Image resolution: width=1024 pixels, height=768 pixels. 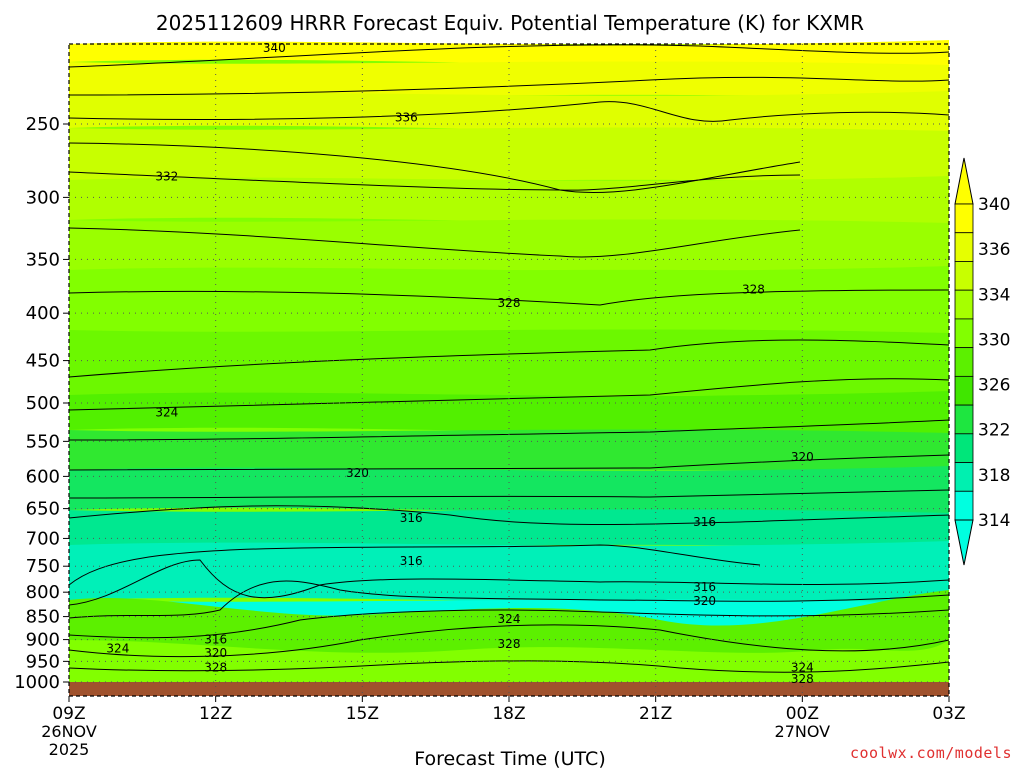 I want to click on y-tick-label: 700, so click(x=43, y=538).